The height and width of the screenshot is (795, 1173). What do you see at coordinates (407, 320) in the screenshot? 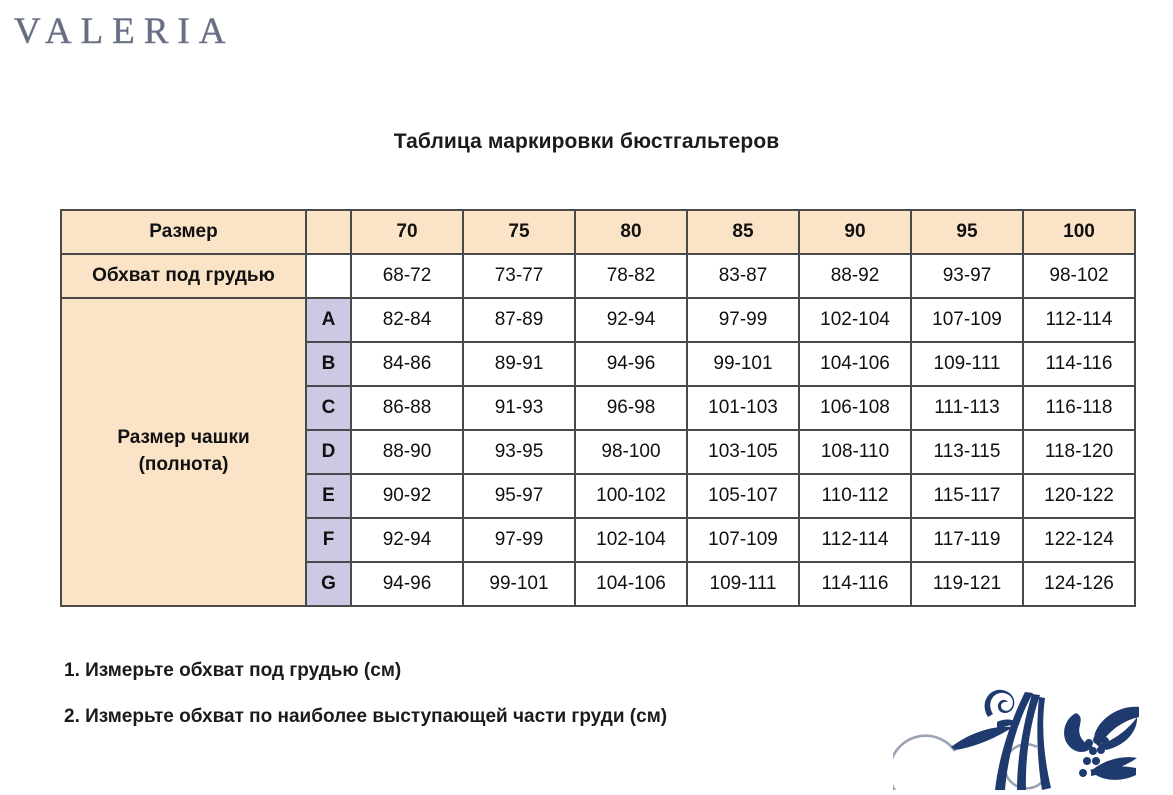
I see `cup-a-size-70: 82-84` at bounding box center [407, 320].